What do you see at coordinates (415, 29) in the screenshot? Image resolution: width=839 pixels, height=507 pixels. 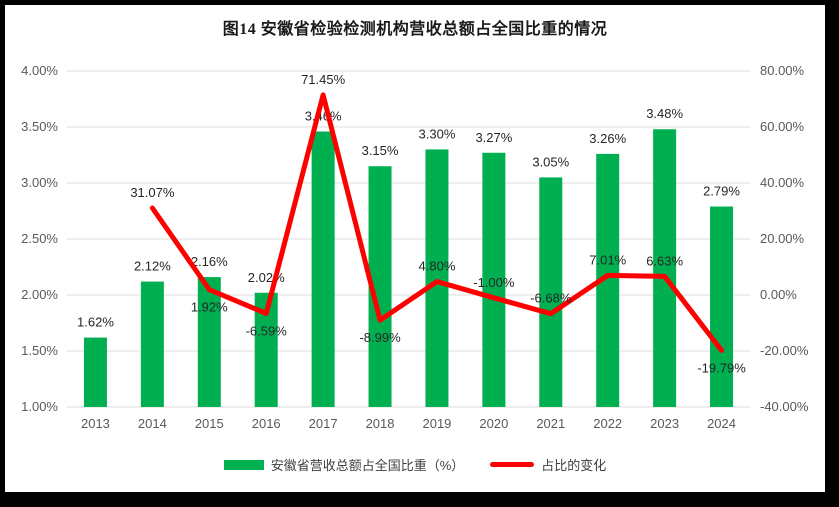 I see `chart-title: 图14 安徽省检验检测机构营收总额占全国比重的情况` at bounding box center [415, 29].